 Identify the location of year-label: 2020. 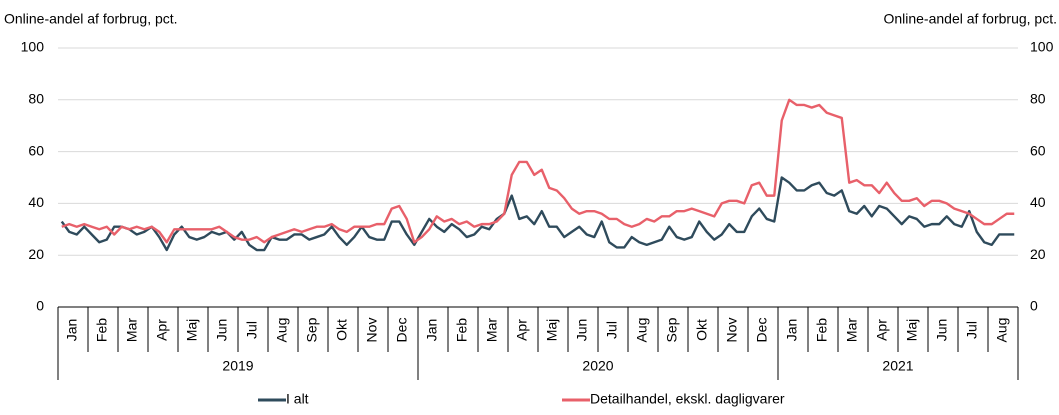
(597, 366).